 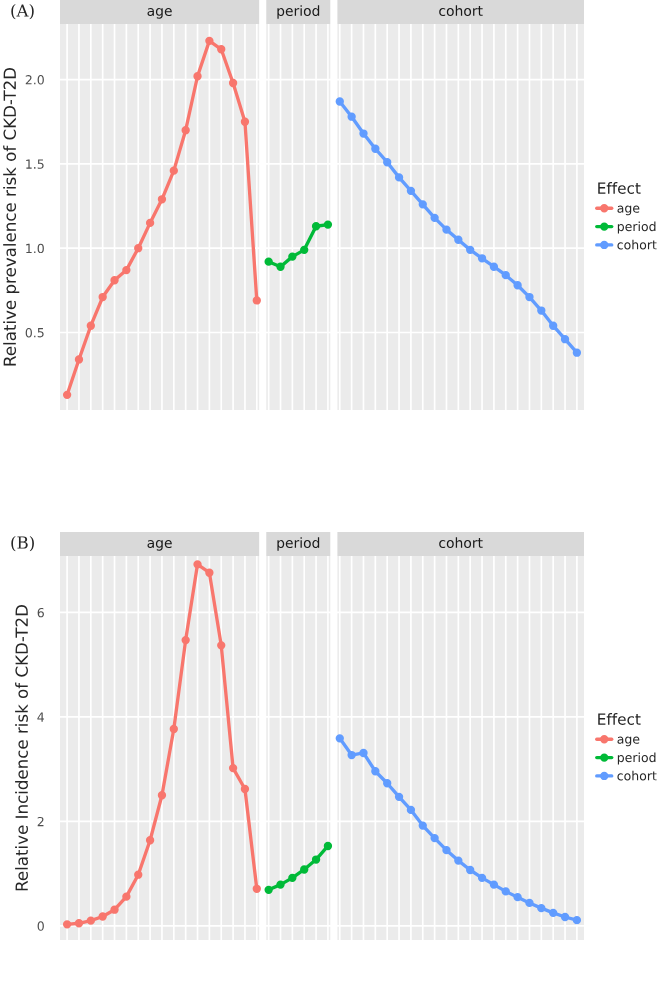 What do you see at coordinates (11, 216) in the screenshot?
I see `y-axis-title: Relative prevalence risk of CKD-T2D` at bounding box center [11, 216].